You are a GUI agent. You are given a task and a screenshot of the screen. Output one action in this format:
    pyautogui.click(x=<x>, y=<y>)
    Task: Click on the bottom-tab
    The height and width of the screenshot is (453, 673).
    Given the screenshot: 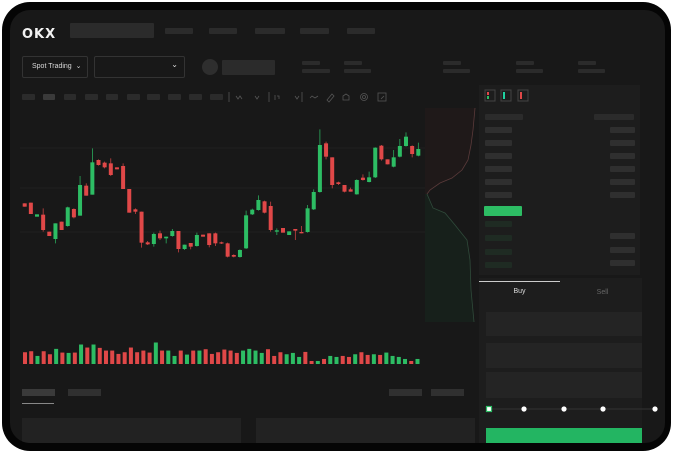 What is the action you would take?
    pyautogui.click(x=84, y=392)
    